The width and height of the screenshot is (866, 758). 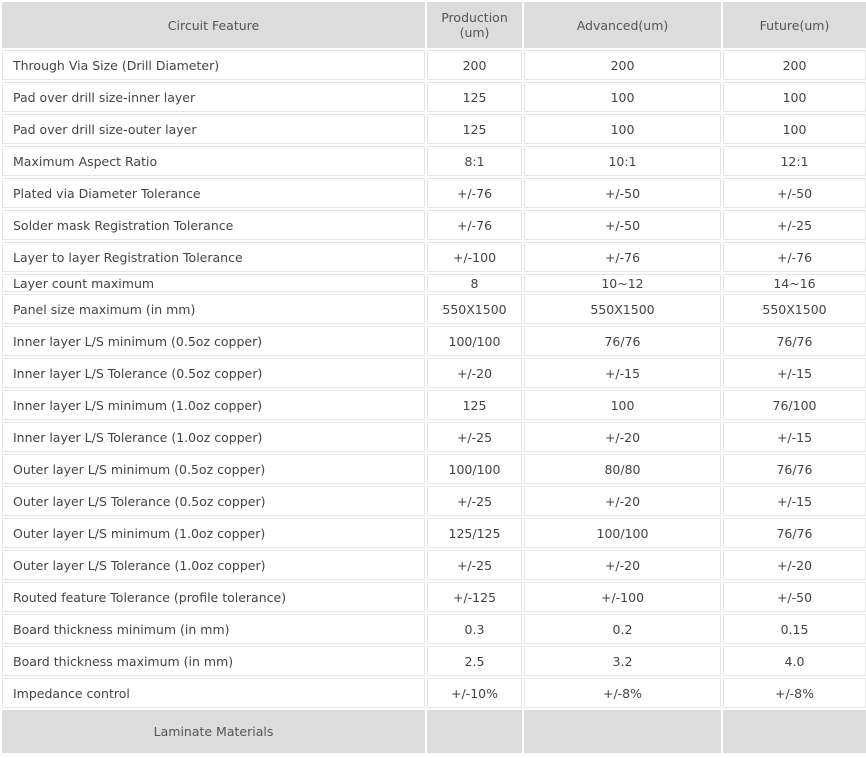 I want to click on feature-cell: Impedance control, so click(x=213, y=693).